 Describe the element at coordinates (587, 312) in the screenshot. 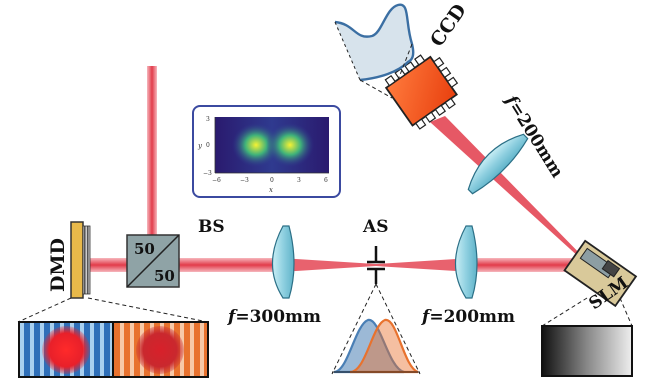

I see `slm-zoom-lines` at that location.